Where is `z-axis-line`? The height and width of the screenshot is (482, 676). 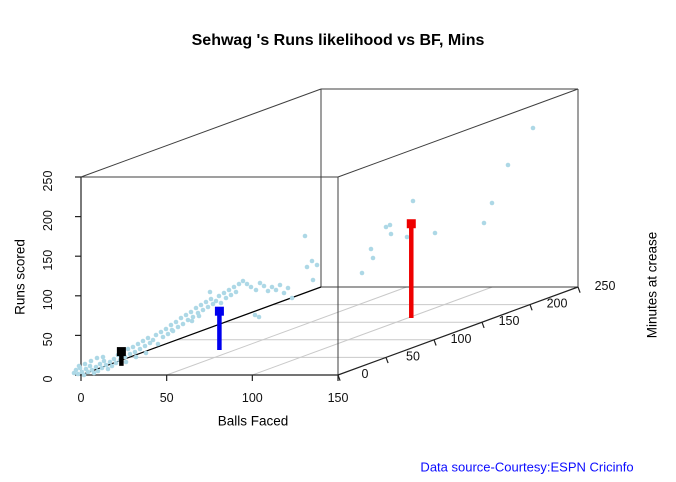 z-axis-line is located at coordinates (458, 331).